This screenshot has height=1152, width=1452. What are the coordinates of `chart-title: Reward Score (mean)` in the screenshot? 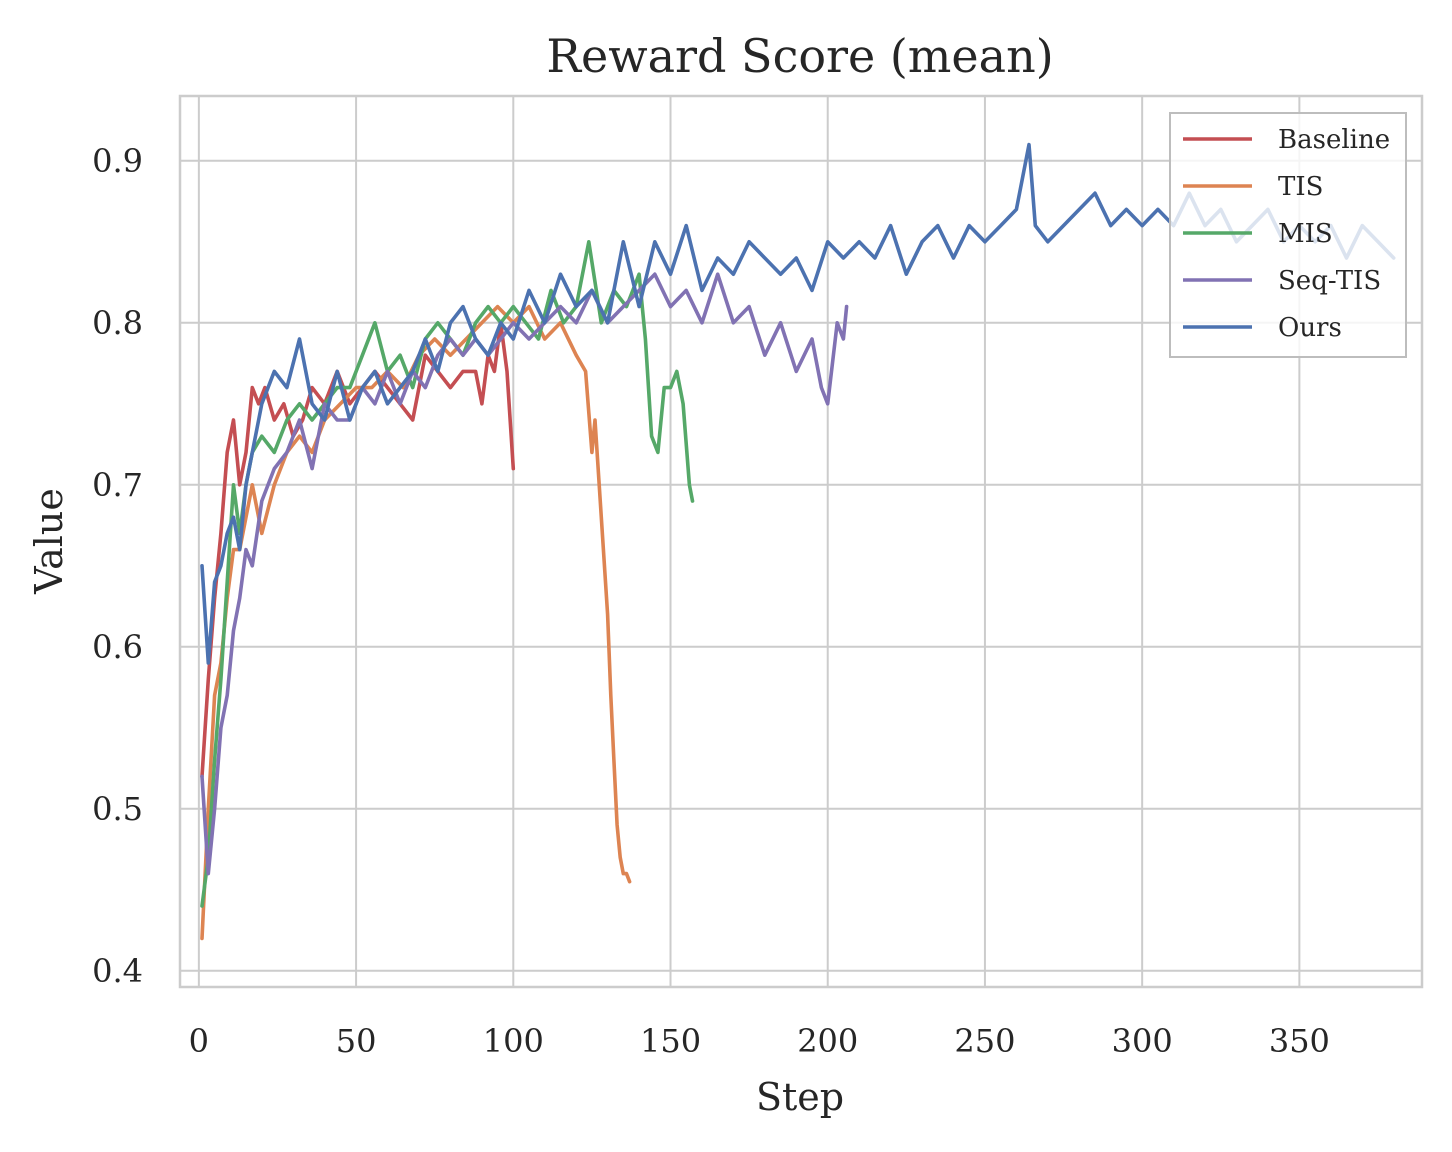 It's located at (799, 56).